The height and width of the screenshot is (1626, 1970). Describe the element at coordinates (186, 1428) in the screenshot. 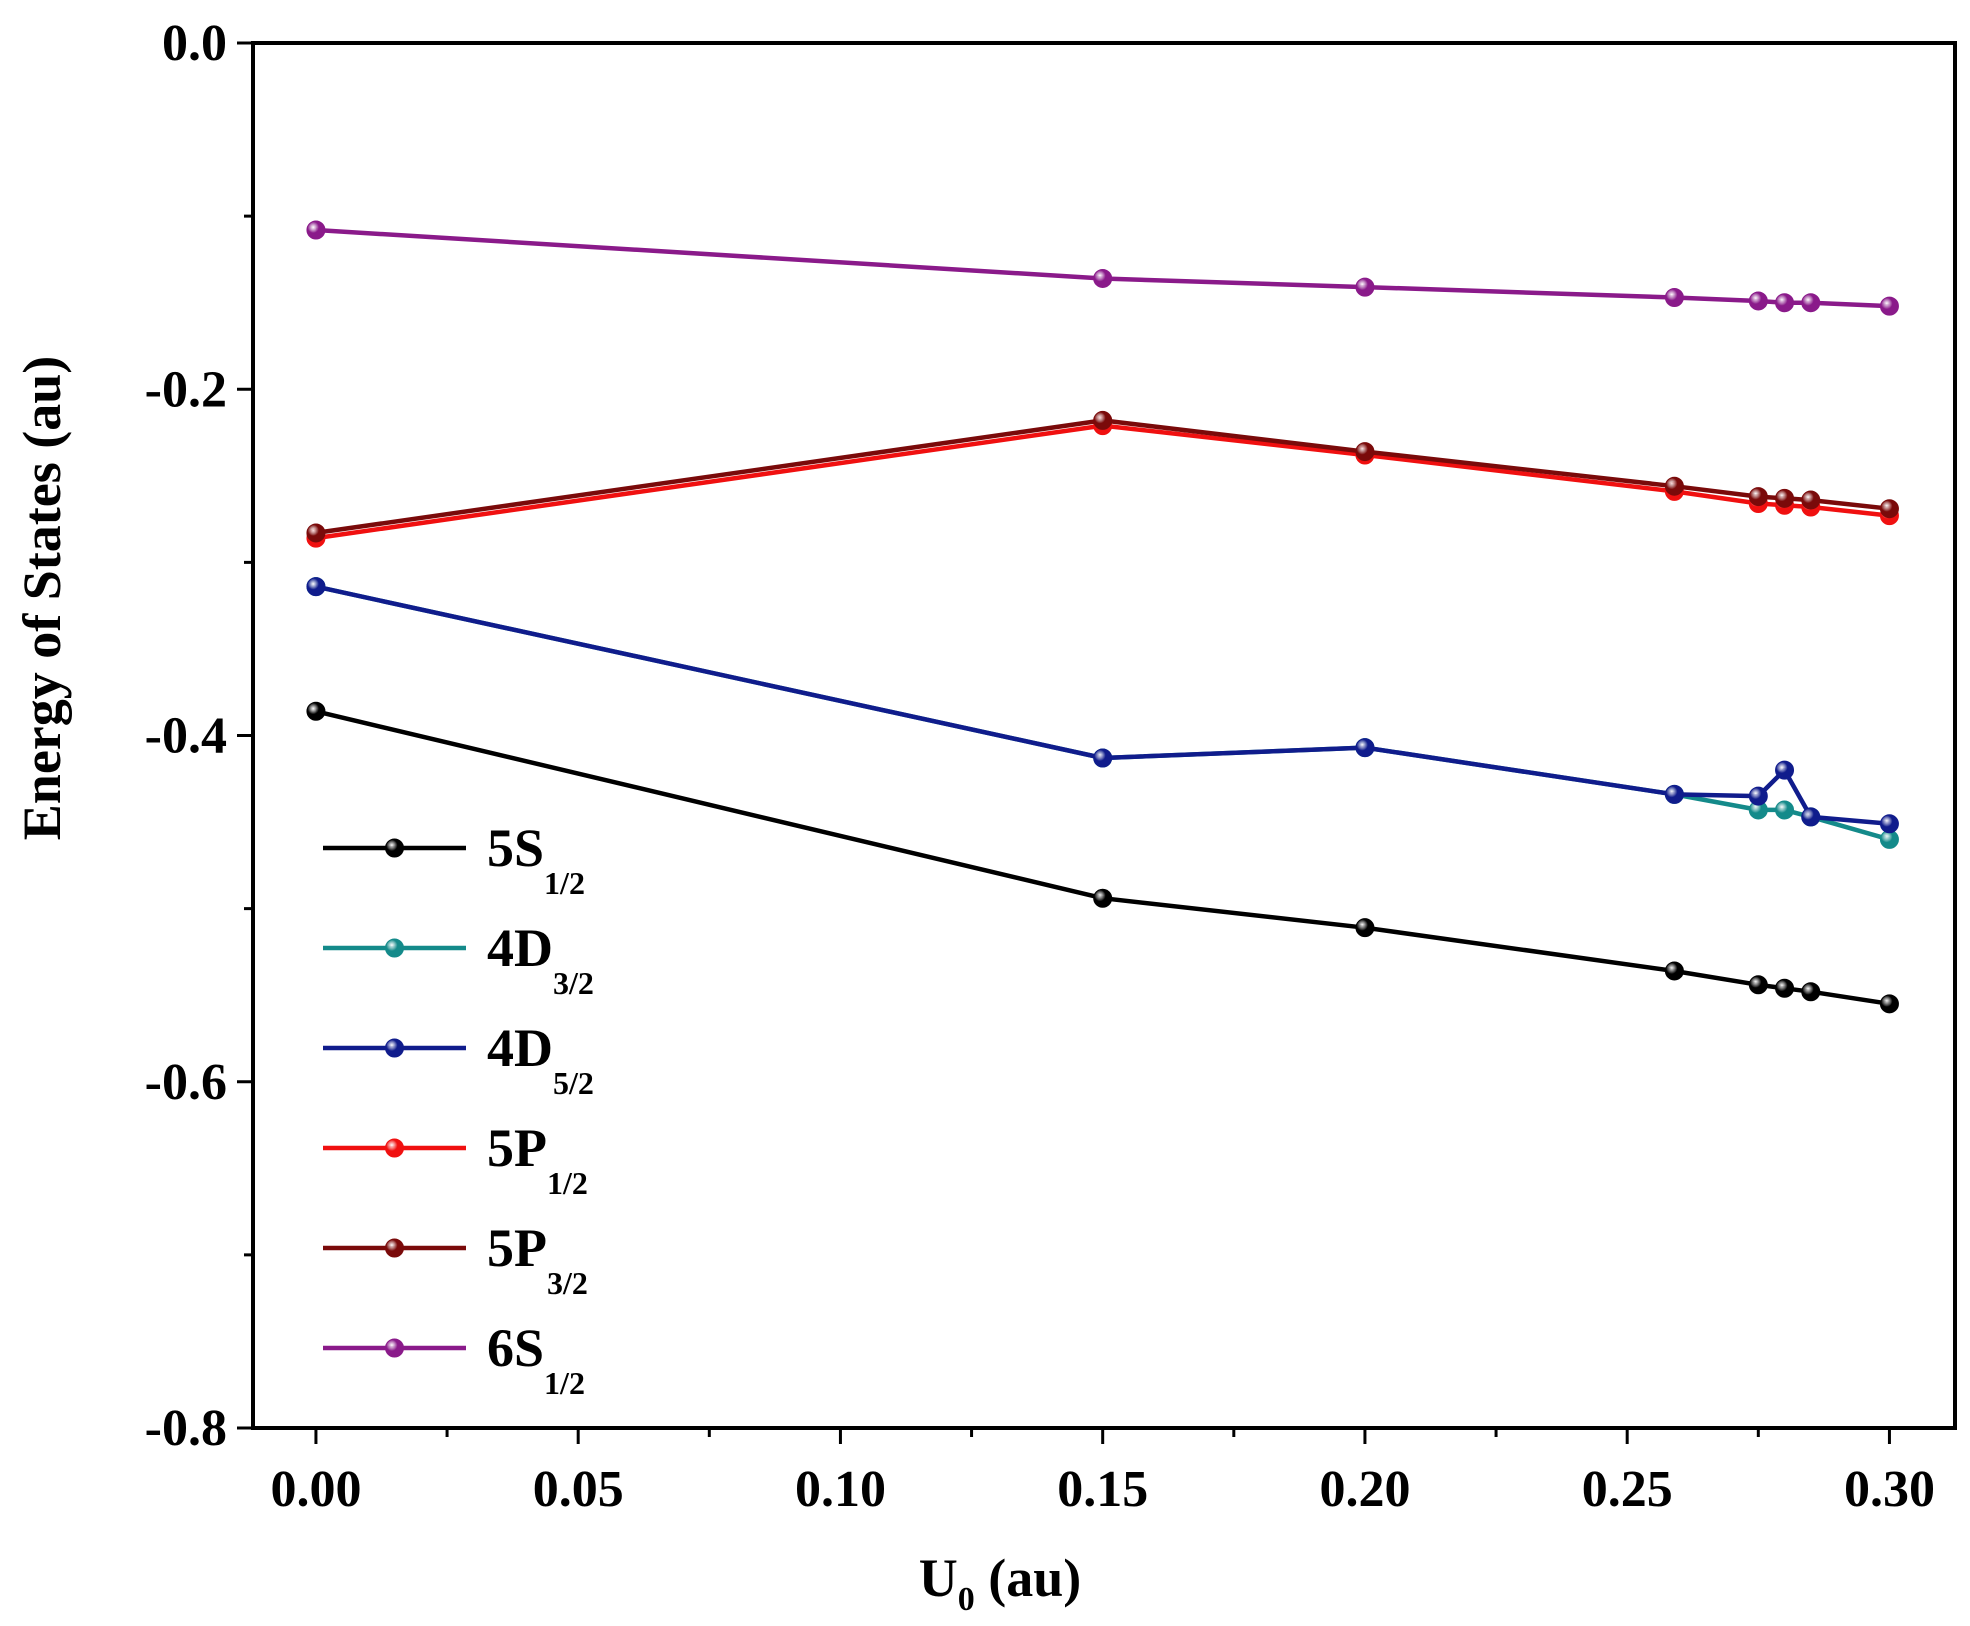

I see `y-tick-label: -0.8` at that location.